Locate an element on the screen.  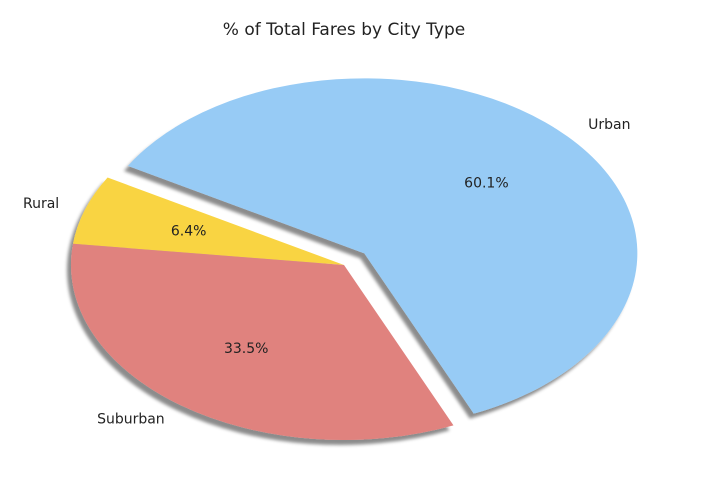
percent-label: 6.4% is located at coordinates (189, 232).